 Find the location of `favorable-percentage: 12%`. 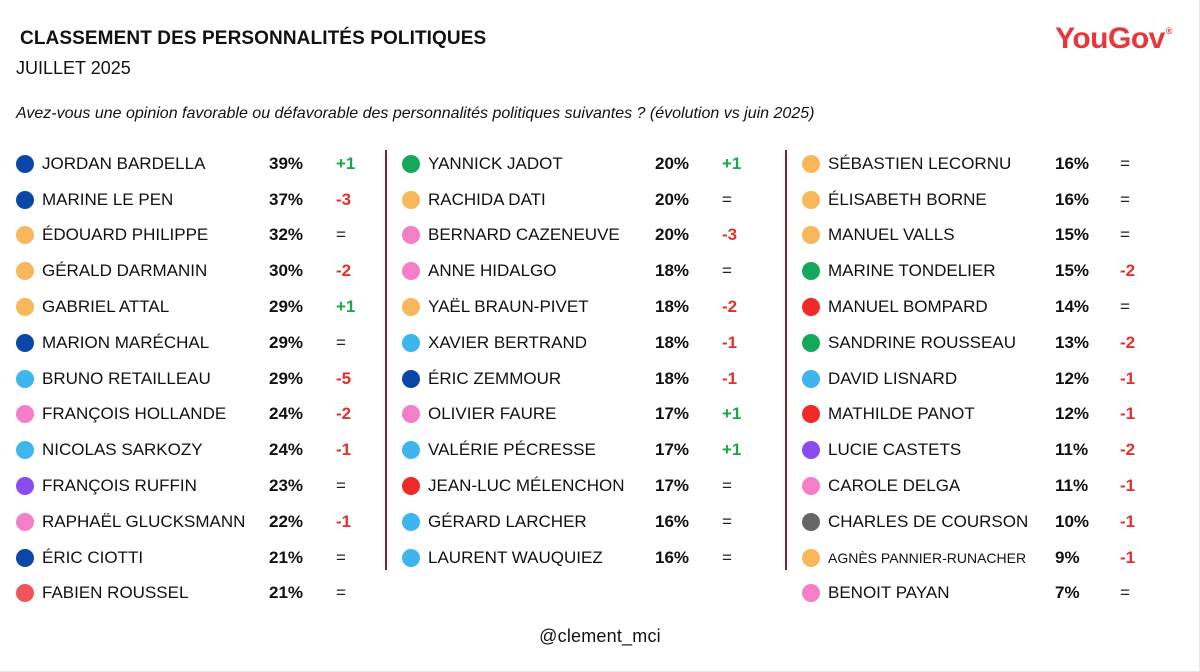

favorable-percentage: 12% is located at coordinates (1072, 414).